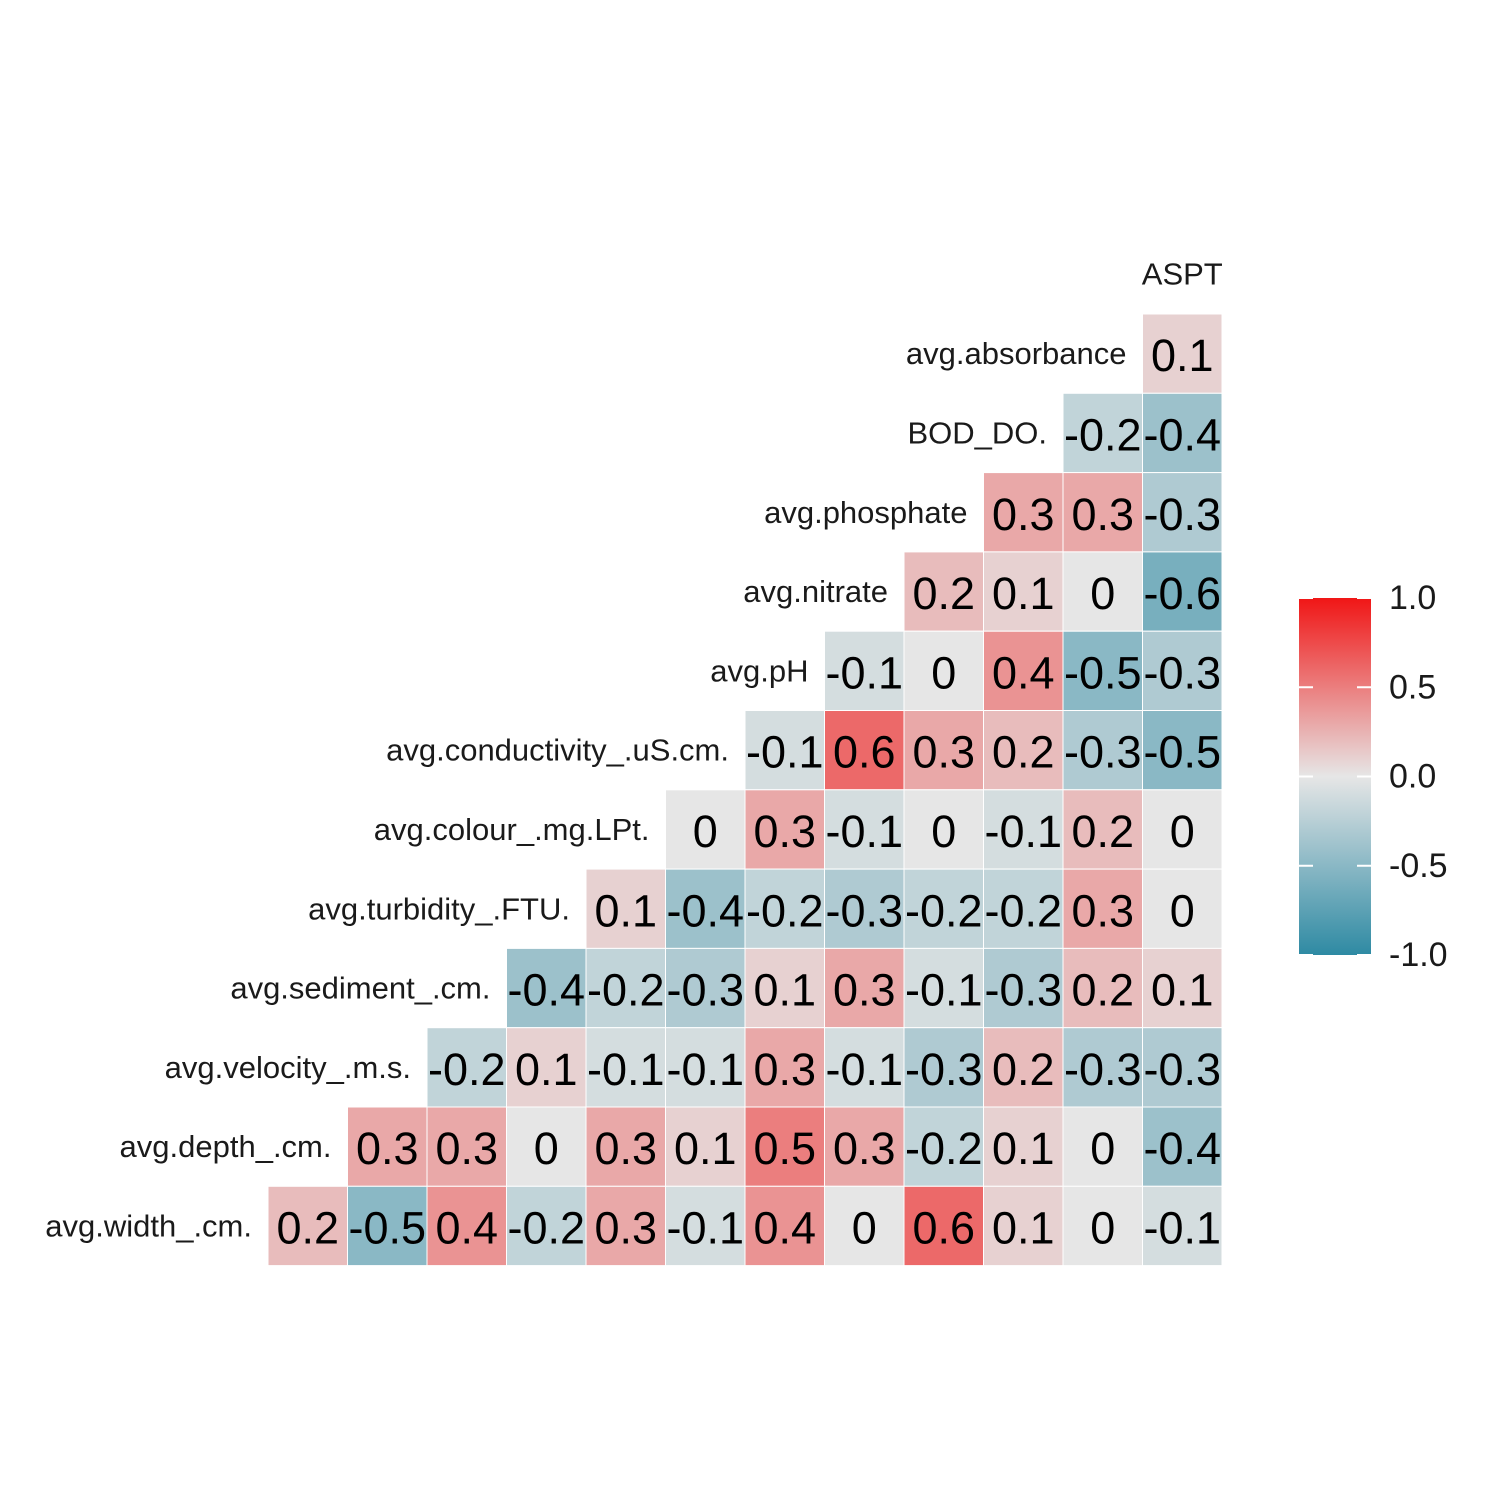  What do you see at coordinates (1412, 777) in the screenshot?
I see `legend-tick-label: 0.0` at bounding box center [1412, 777].